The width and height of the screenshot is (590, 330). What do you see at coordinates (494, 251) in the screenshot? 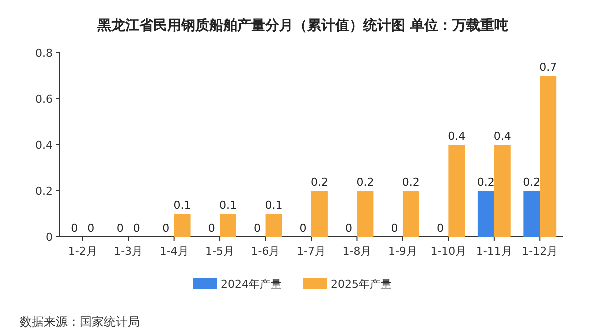
I see `x-tick-label: 1-11月` at bounding box center [494, 251].